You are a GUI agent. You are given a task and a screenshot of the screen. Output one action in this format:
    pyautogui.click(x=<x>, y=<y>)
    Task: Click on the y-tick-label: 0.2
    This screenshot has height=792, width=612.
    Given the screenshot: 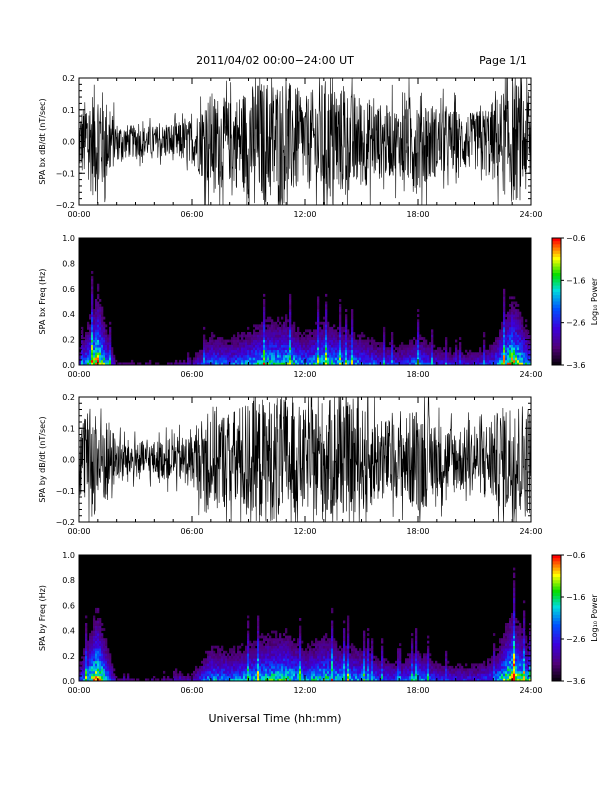 What is the action you would take?
    pyautogui.click(x=68, y=340)
    